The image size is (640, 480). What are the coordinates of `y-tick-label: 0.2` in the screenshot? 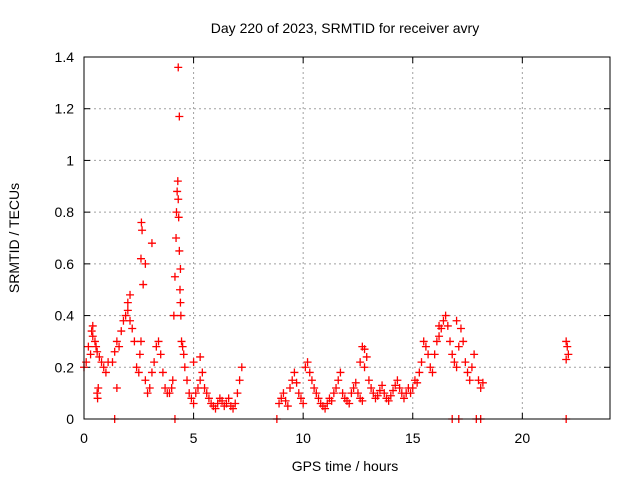 It's located at (65, 367).